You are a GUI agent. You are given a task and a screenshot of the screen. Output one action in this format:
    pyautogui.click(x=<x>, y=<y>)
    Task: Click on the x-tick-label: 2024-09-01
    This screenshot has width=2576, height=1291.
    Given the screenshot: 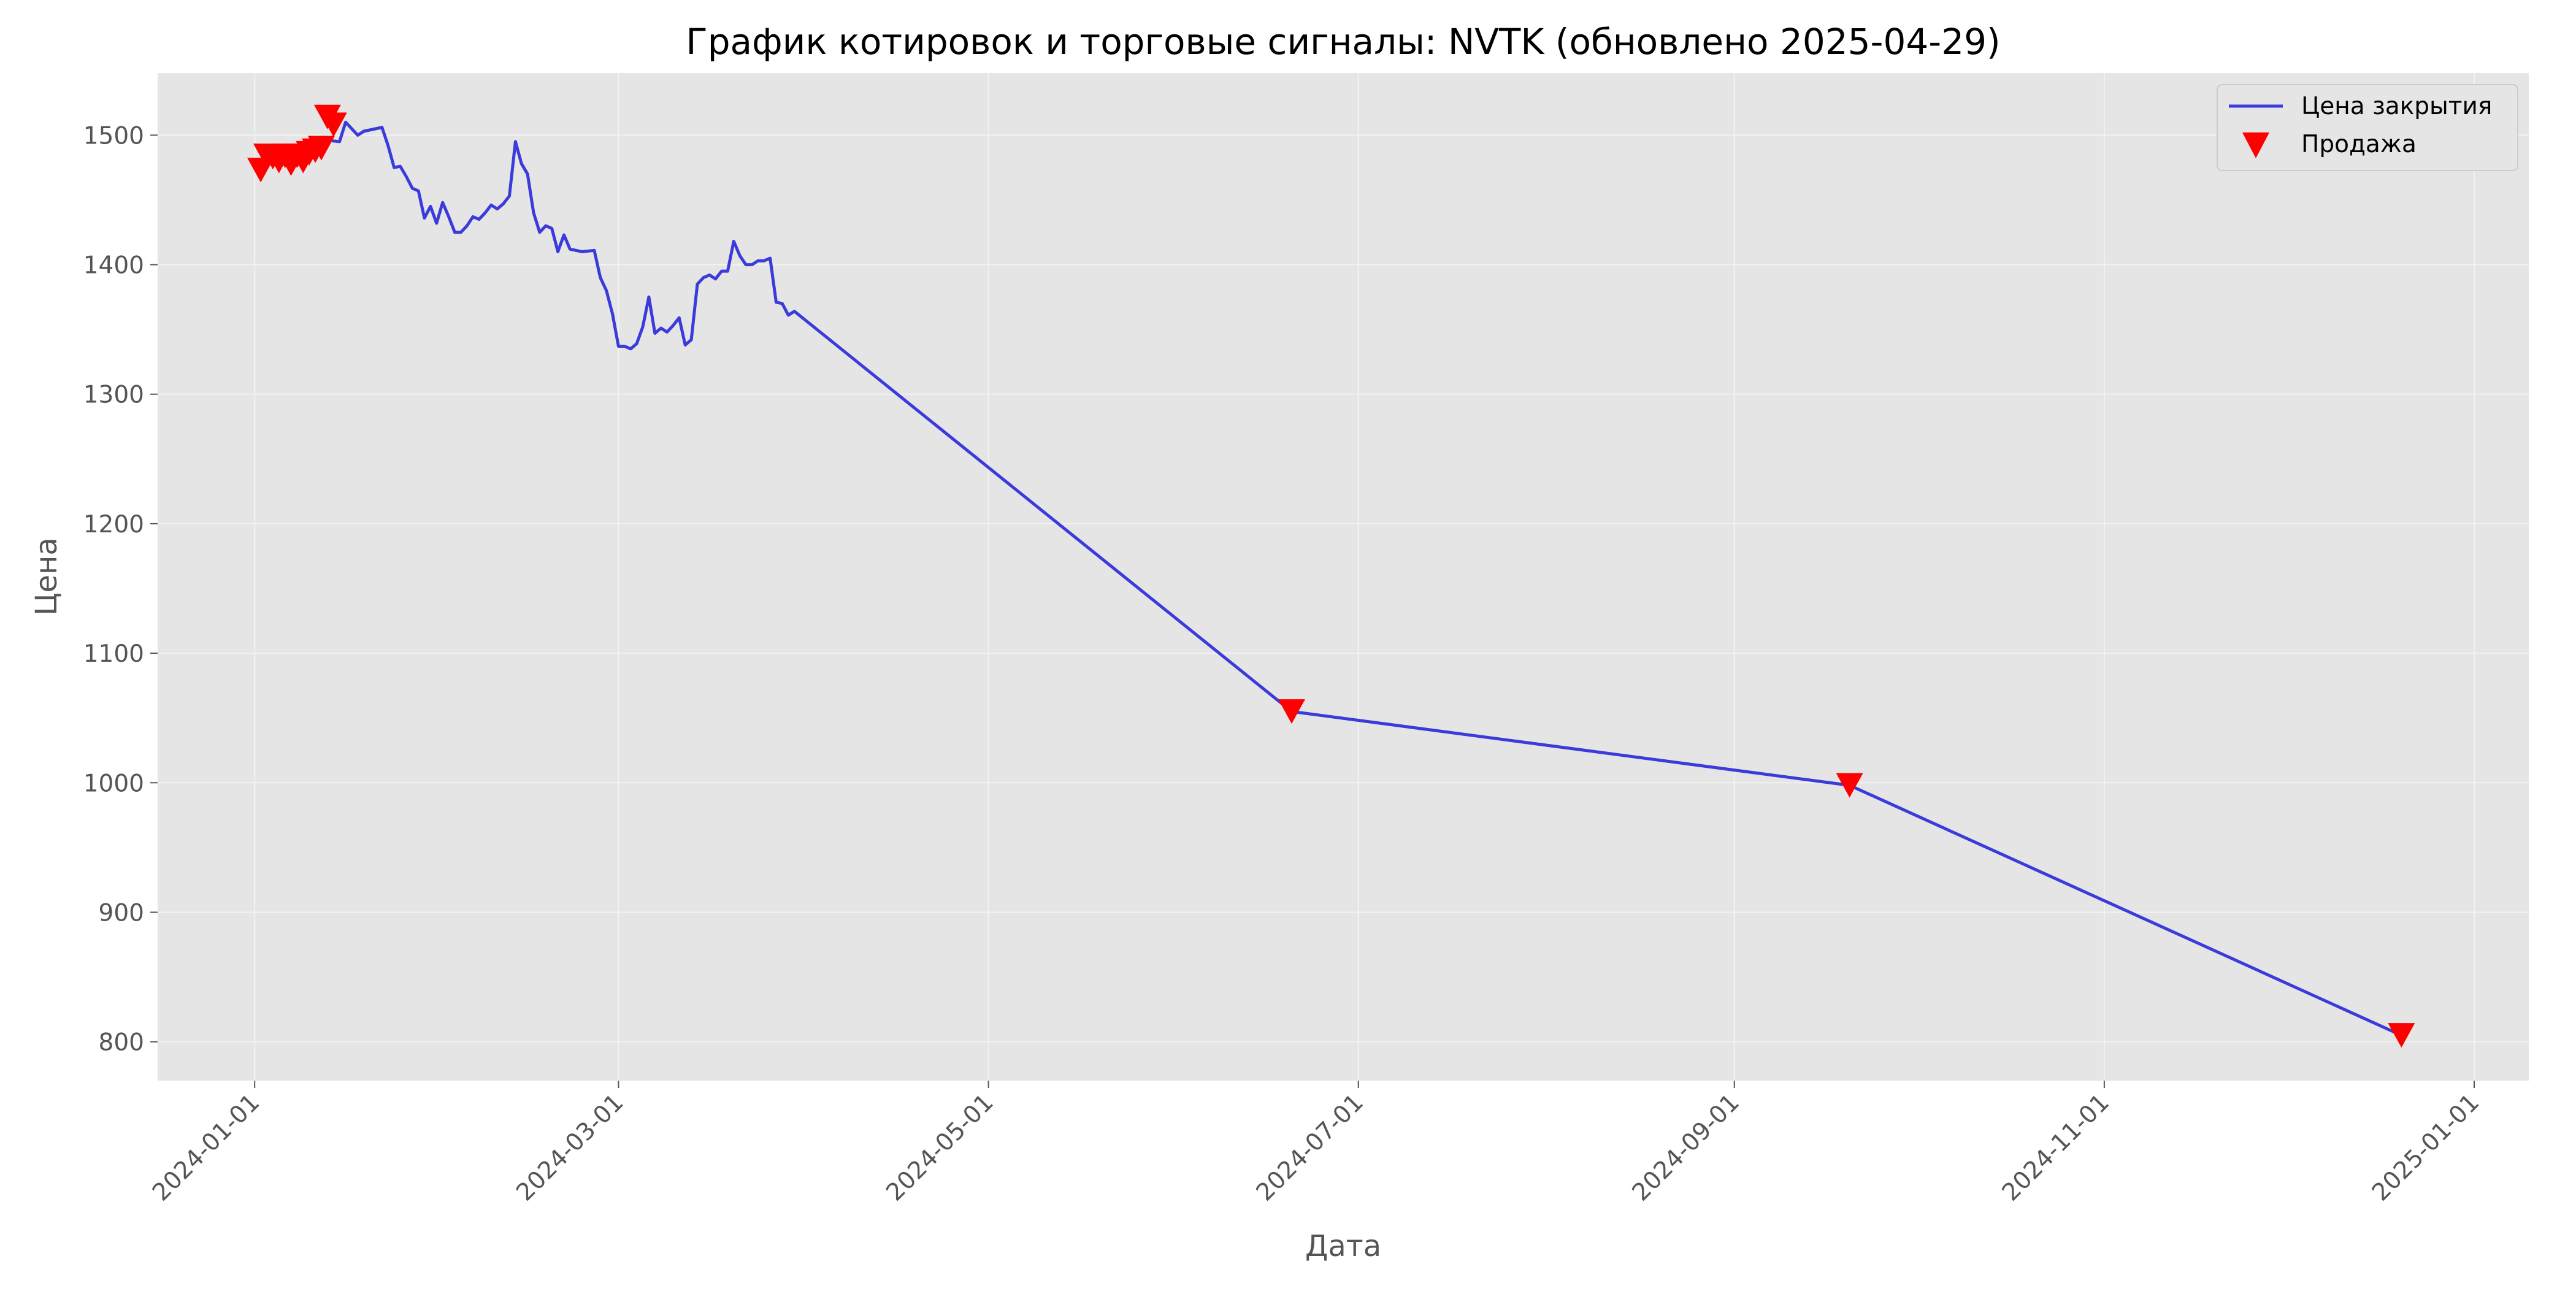 What is the action you would take?
    pyautogui.click(x=1686, y=1147)
    